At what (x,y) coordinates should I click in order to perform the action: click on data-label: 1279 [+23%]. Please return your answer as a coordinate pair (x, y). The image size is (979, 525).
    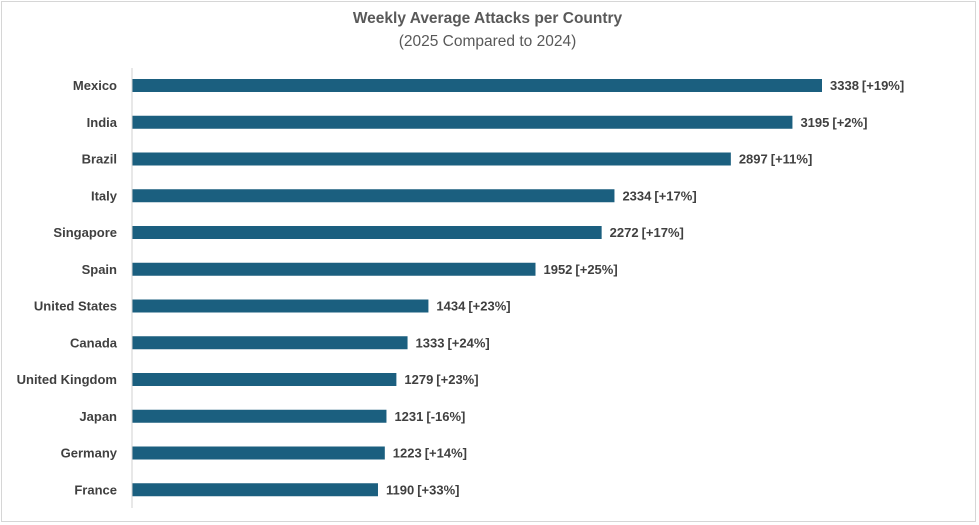
    Looking at the image, I should click on (441, 379).